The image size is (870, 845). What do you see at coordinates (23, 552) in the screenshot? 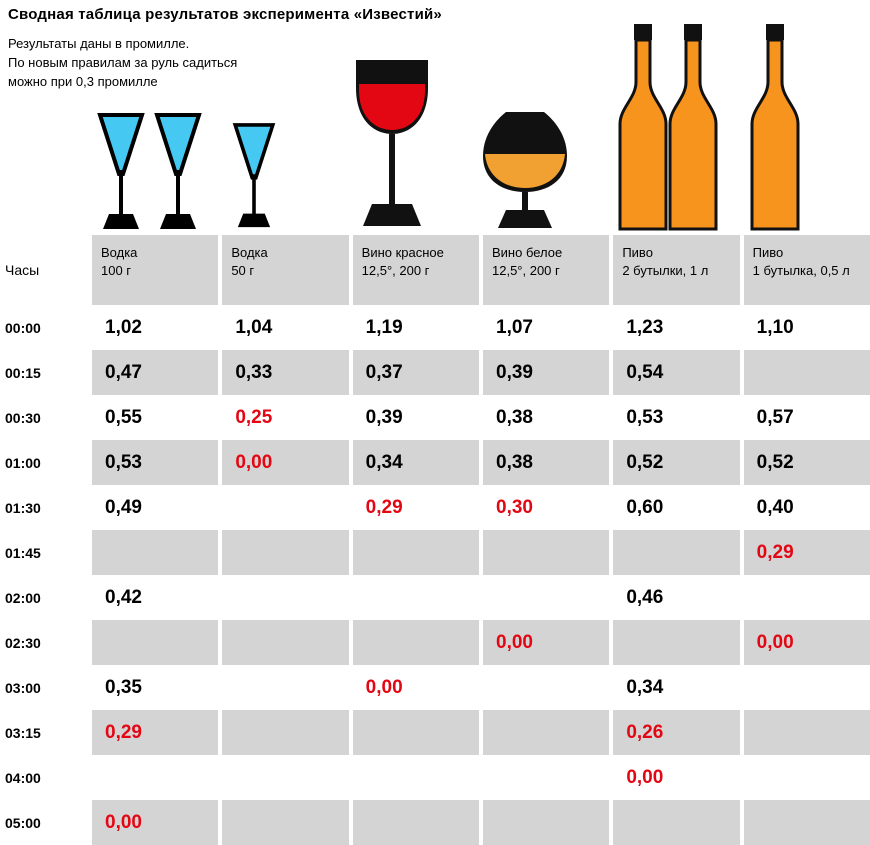
I see `time-label: 01:45` at bounding box center [23, 552].